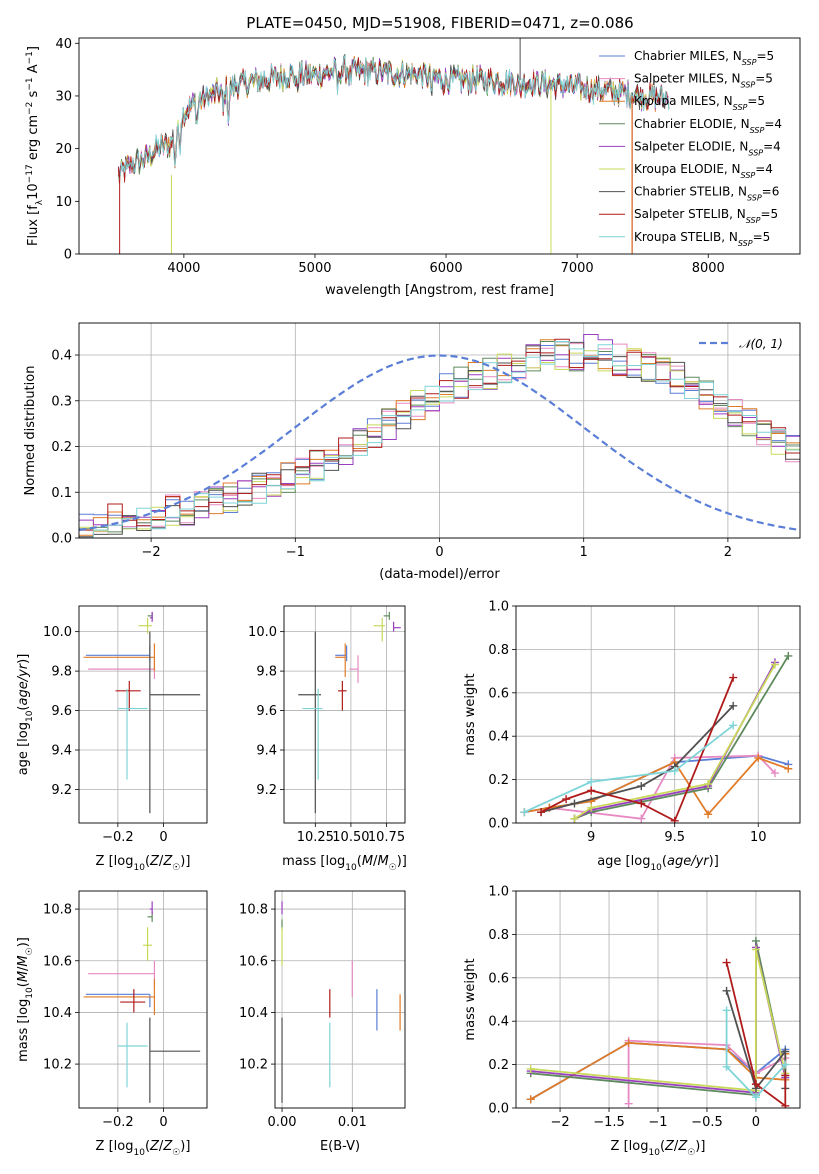  What do you see at coordinates (703, 171) in the screenshot?
I see `legend-entry: Kroupa ELODIE, NSSP=4` at bounding box center [703, 171].